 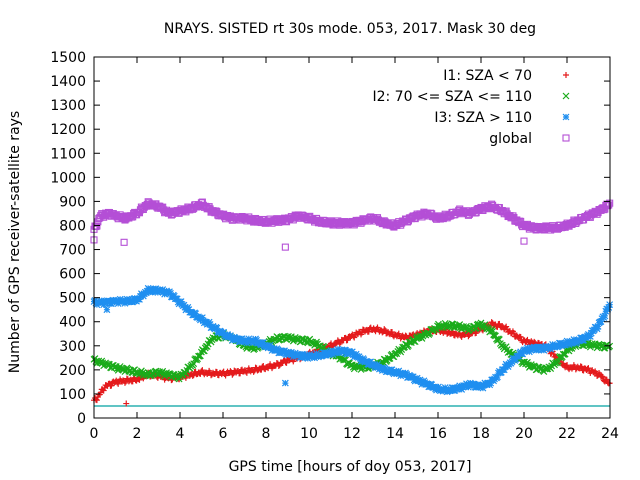 What do you see at coordinates (567, 434) in the screenshot?
I see `x-tick-label: 22` at bounding box center [567, 434].